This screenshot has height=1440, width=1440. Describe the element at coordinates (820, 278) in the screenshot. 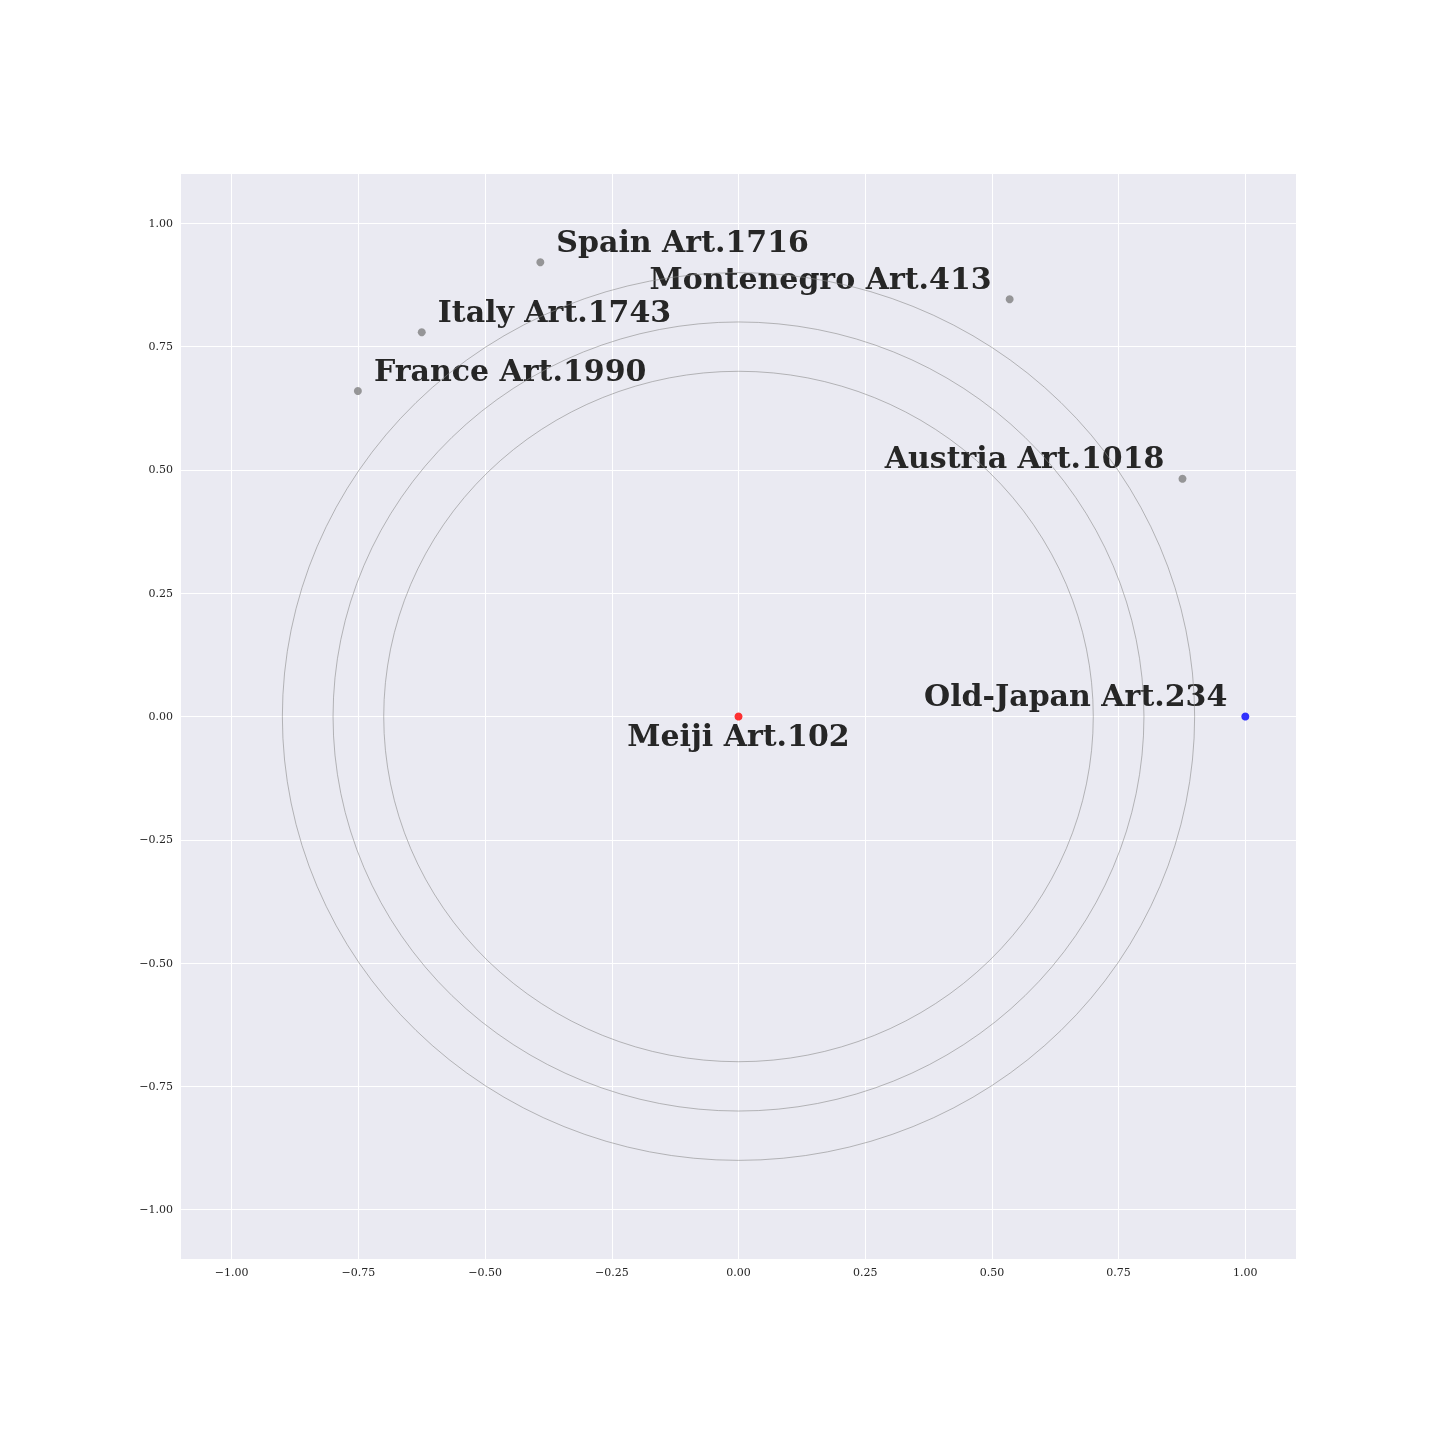

I see `annotation: Montenegro Art.413` at that location.